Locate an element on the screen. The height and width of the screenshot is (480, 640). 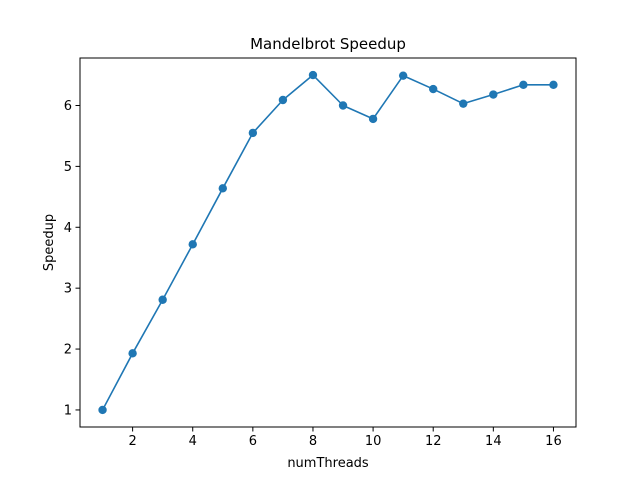
x-axis: 2 4 6 8 10 12 14 16 is located at coordinates (345, 438).